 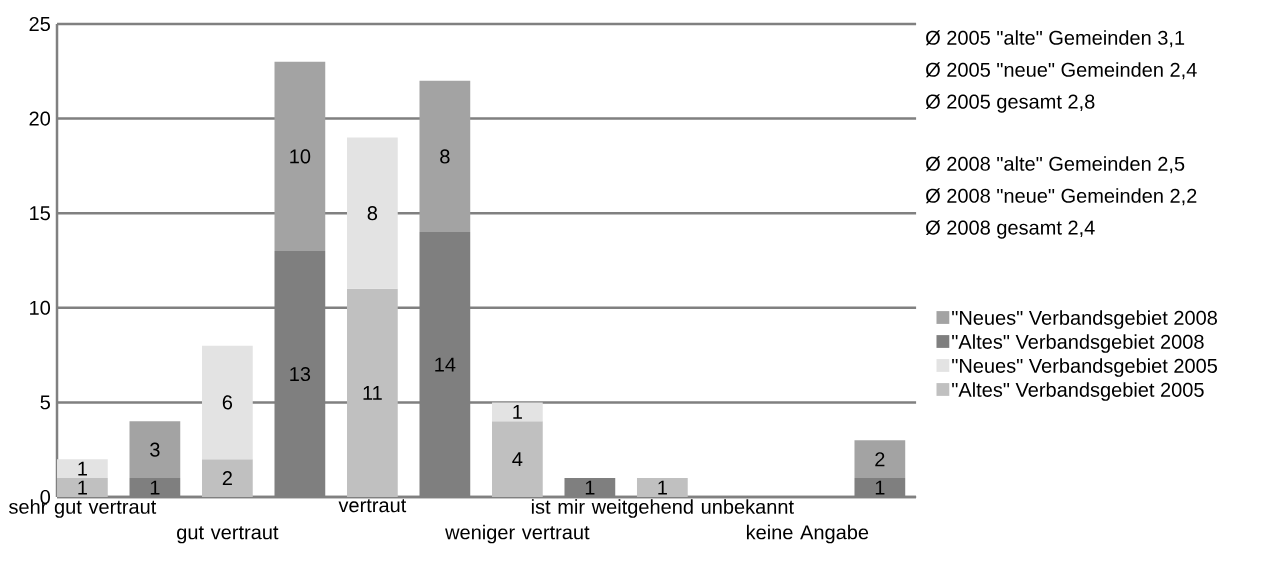 I want to click on data-label: 14, so click(x=445, y=364).